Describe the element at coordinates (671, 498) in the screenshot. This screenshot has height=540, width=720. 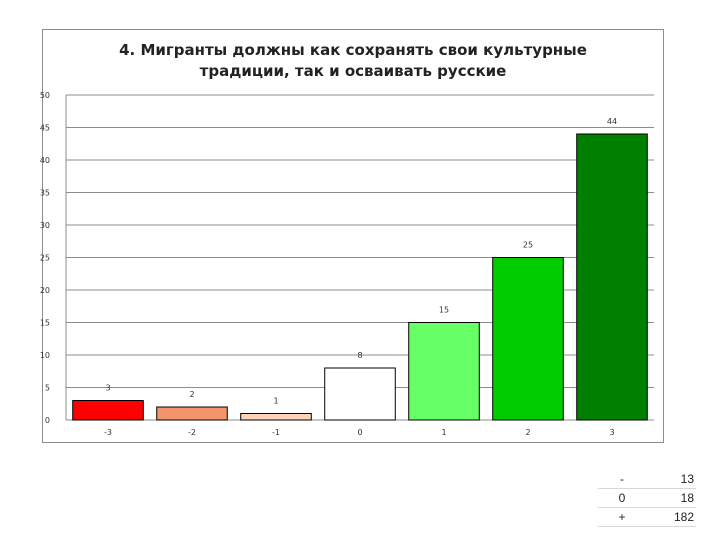
I see `summary-value: 18` at that location.